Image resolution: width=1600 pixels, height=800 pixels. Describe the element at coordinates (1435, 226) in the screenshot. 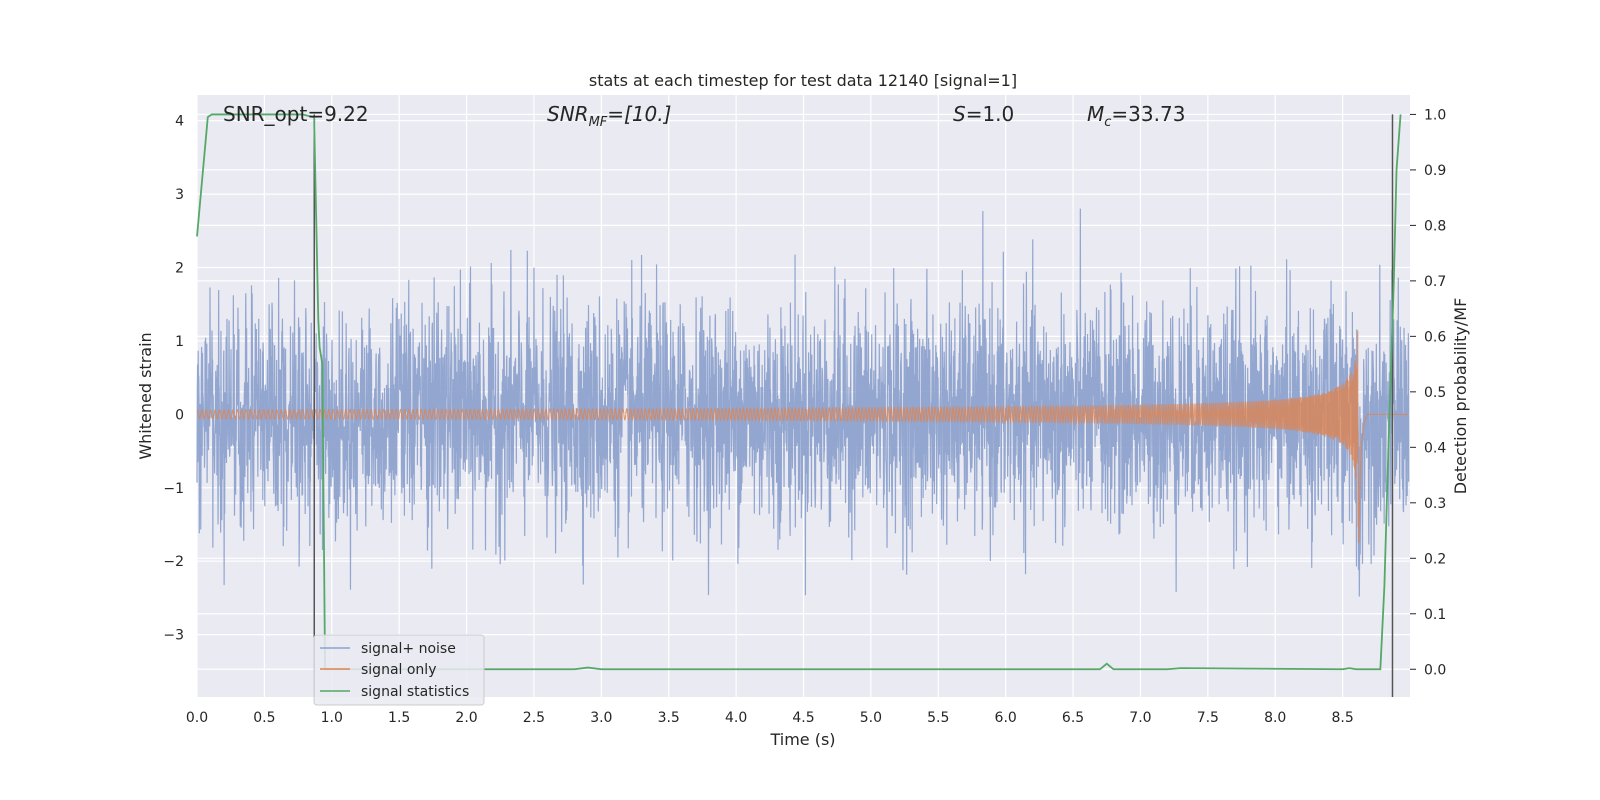

I see `y-tick-label-right: 0.8` at that location.